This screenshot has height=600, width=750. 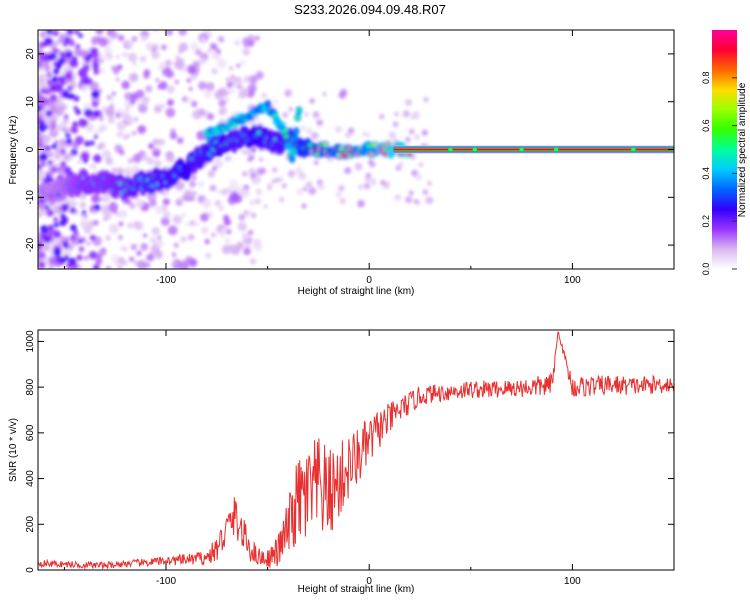 I want to click on snr-ylabel: SNR (10 * v/v), so click(x=13, y=450).